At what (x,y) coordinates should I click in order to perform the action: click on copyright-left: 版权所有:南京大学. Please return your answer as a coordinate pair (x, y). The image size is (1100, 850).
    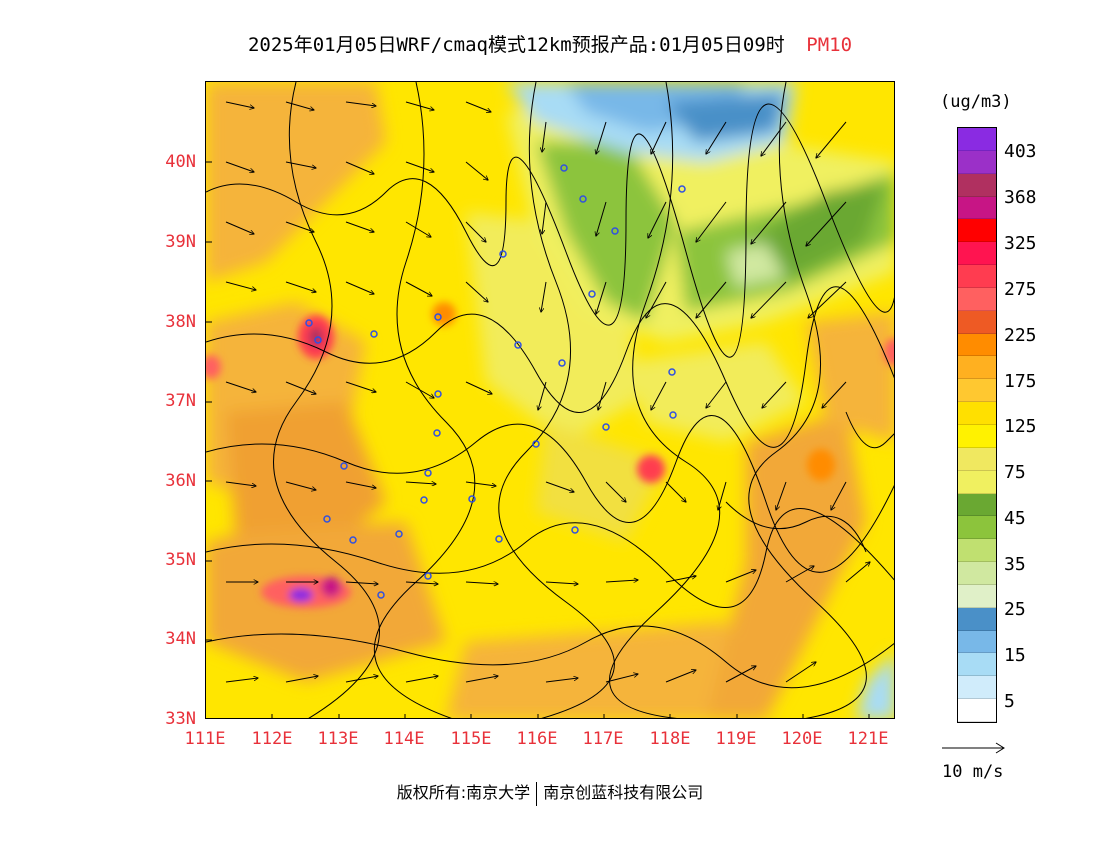
    Looking at the image, I should click on (463, 792).